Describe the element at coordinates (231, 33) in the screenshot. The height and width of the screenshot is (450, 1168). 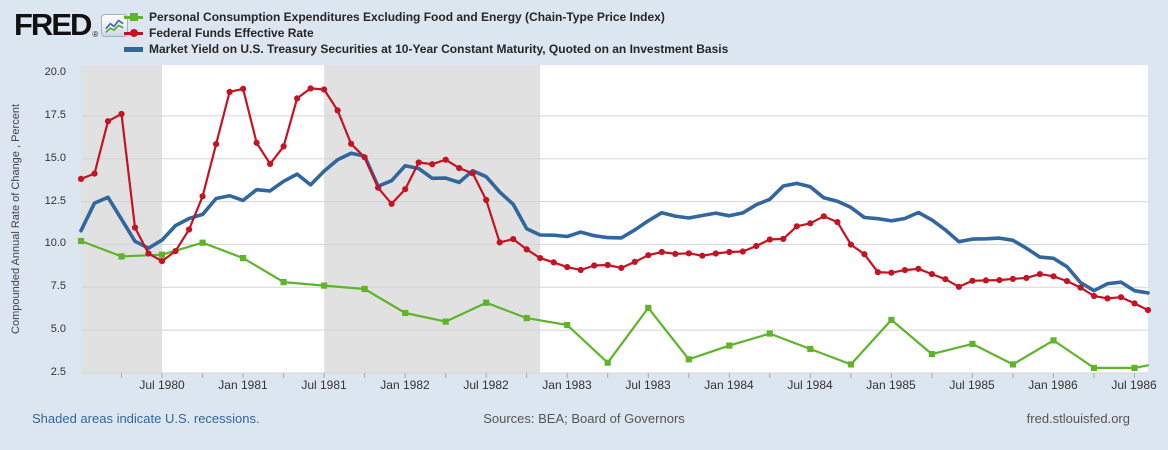
I see `legend-label-fedfunds: Federal Funds Effective Rate` at that location.